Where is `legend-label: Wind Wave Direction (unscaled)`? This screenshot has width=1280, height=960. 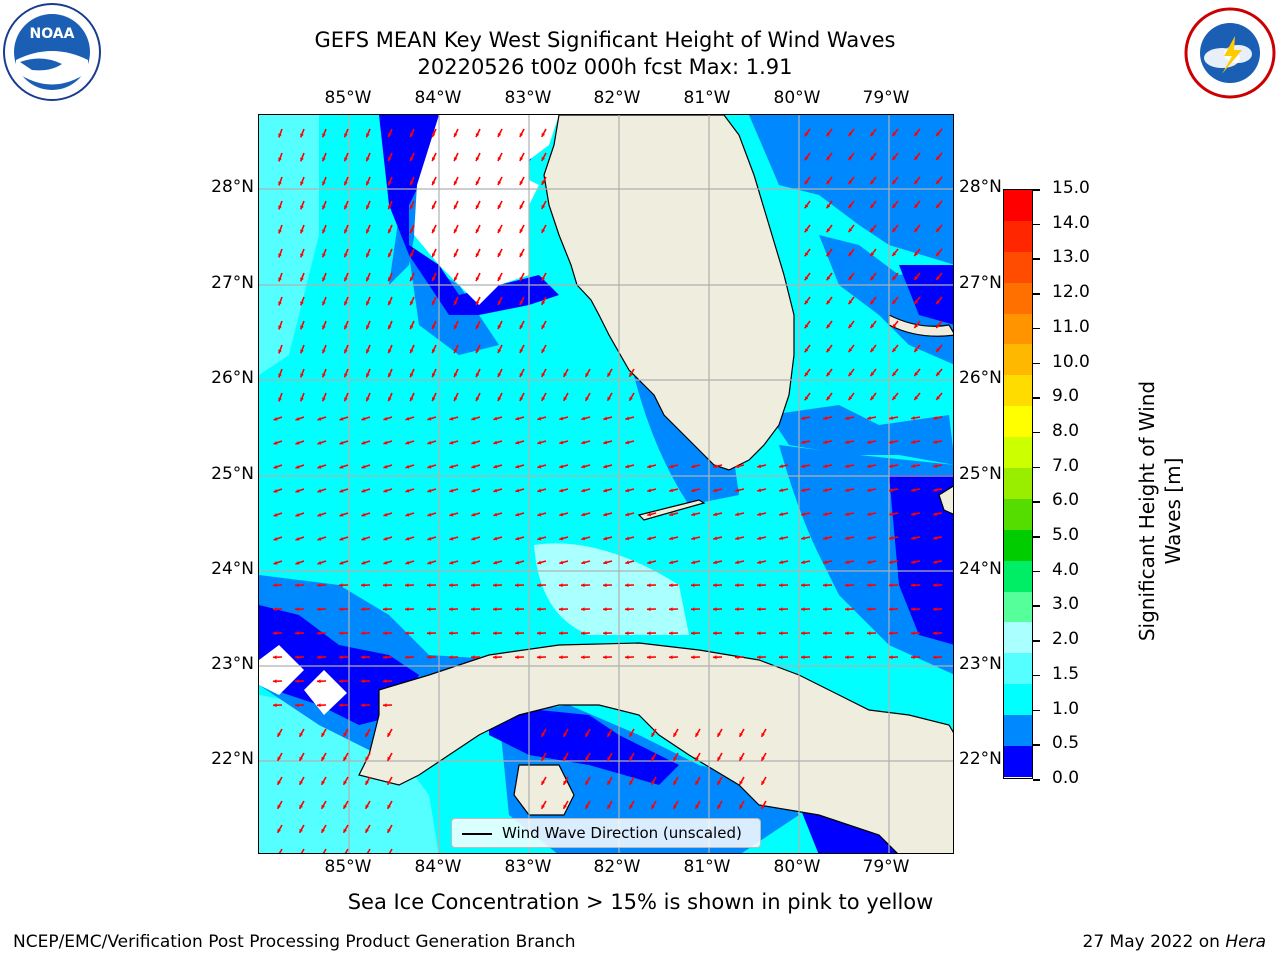
legend-label: Wind Wave Direction (unscaled) is located at coordinates (622, 833).